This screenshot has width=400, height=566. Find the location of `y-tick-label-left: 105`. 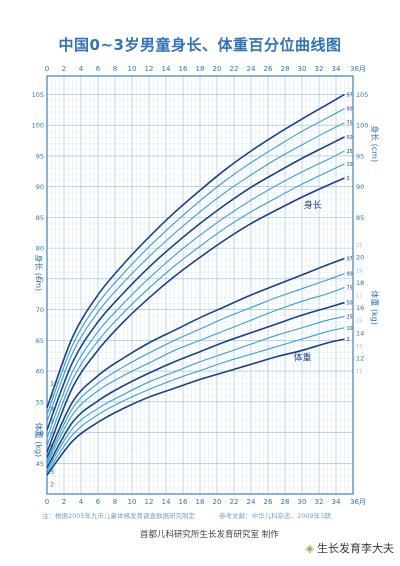

y-tick-label-left: 105 is located at coordinates (38, 95).